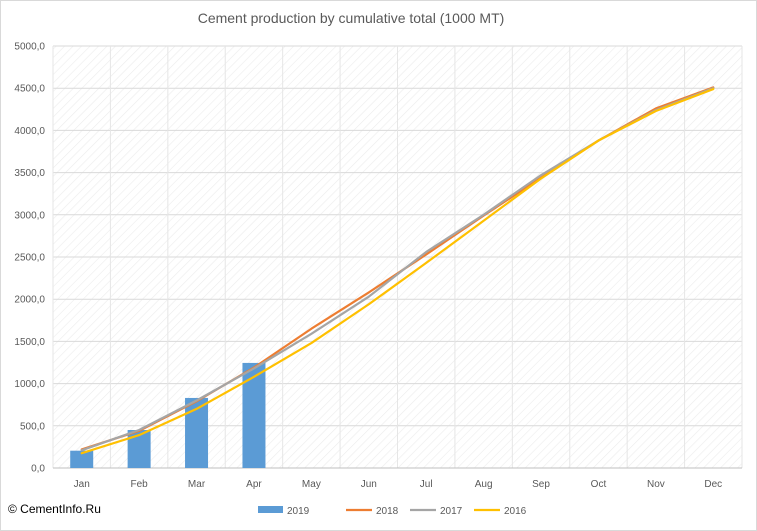 This screenshot has height=531, width=757. What do you see at coordinates (82, 484) in the screenshot?
I see `x-tick-label: Jan` at bounding box center [82, 484].